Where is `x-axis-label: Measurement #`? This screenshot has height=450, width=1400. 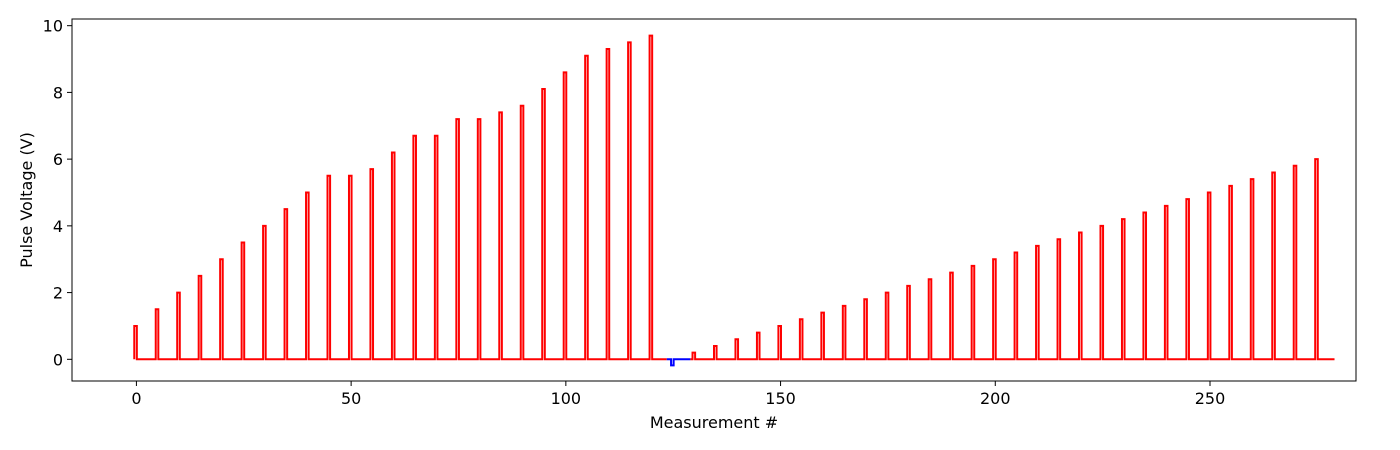 x-axis-label: Measurement # is located at coordinates (714, 422).